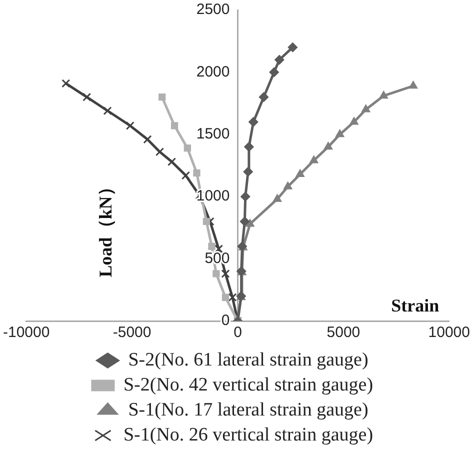 The height and width of the screenshot is (459, 473). What do you see at coordinates (248, 359) in the screenshot?
I see `legend-label: S-2(No. 61 lateral strain gauge)` at bounding box center [248, 359].